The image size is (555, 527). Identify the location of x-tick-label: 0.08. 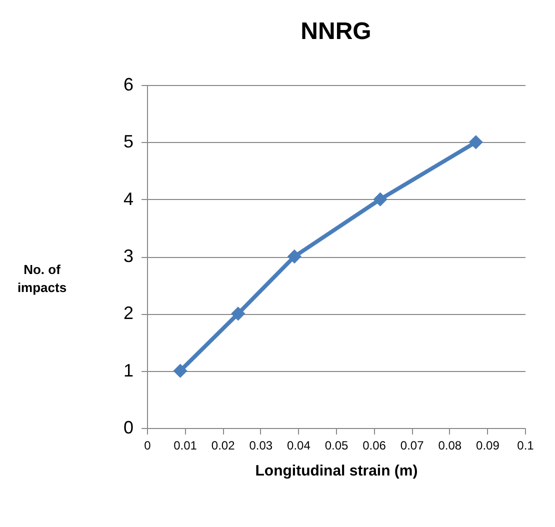
(450, 445).